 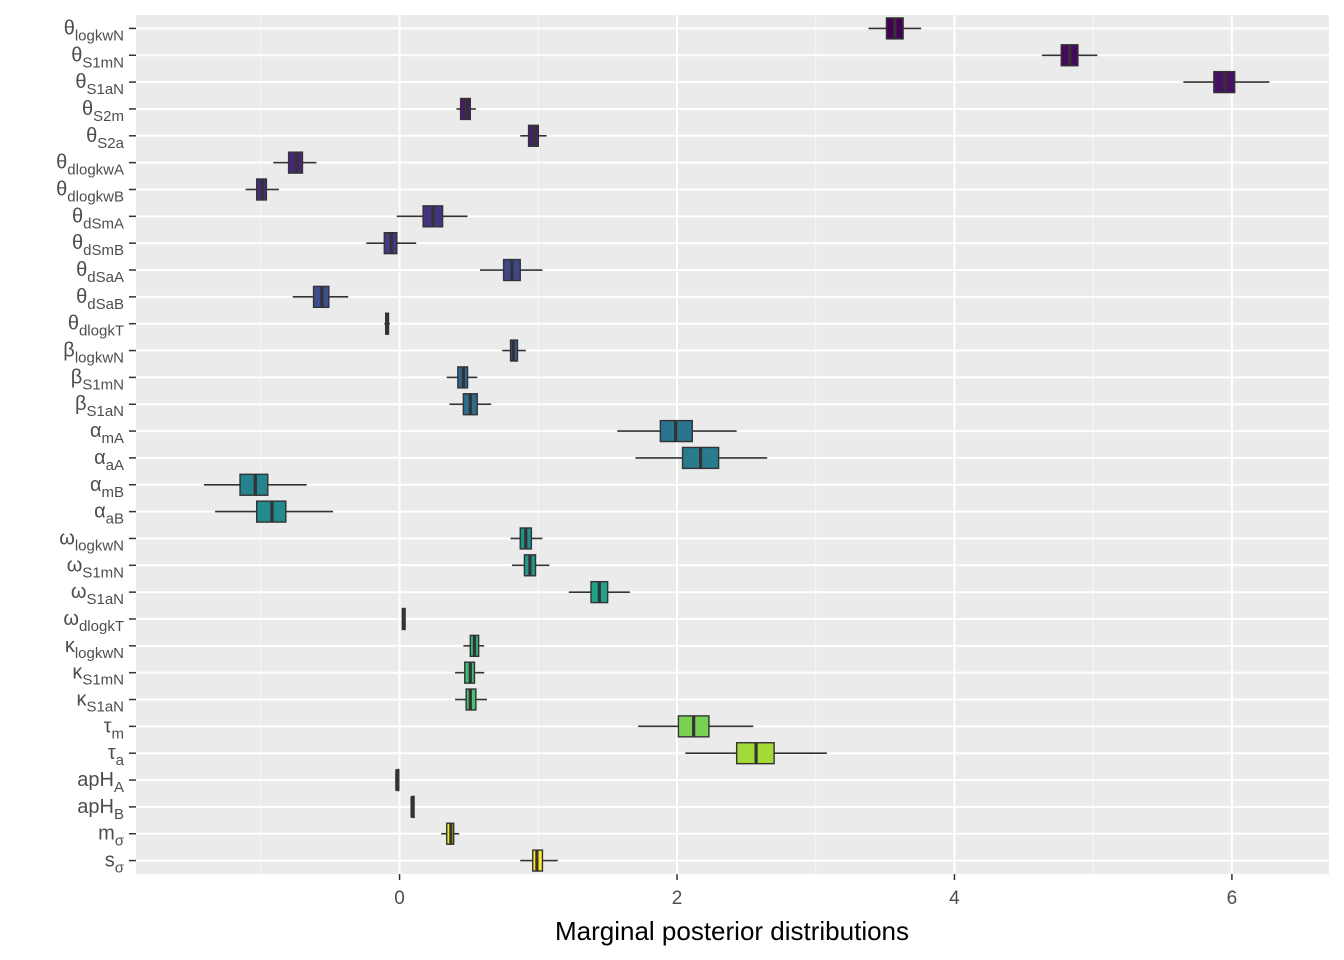 What do you see at coordinates (91, 540) in the screenshot?
I see `y-tick-label: ωlogkwN` at bounding box center [91, 540].